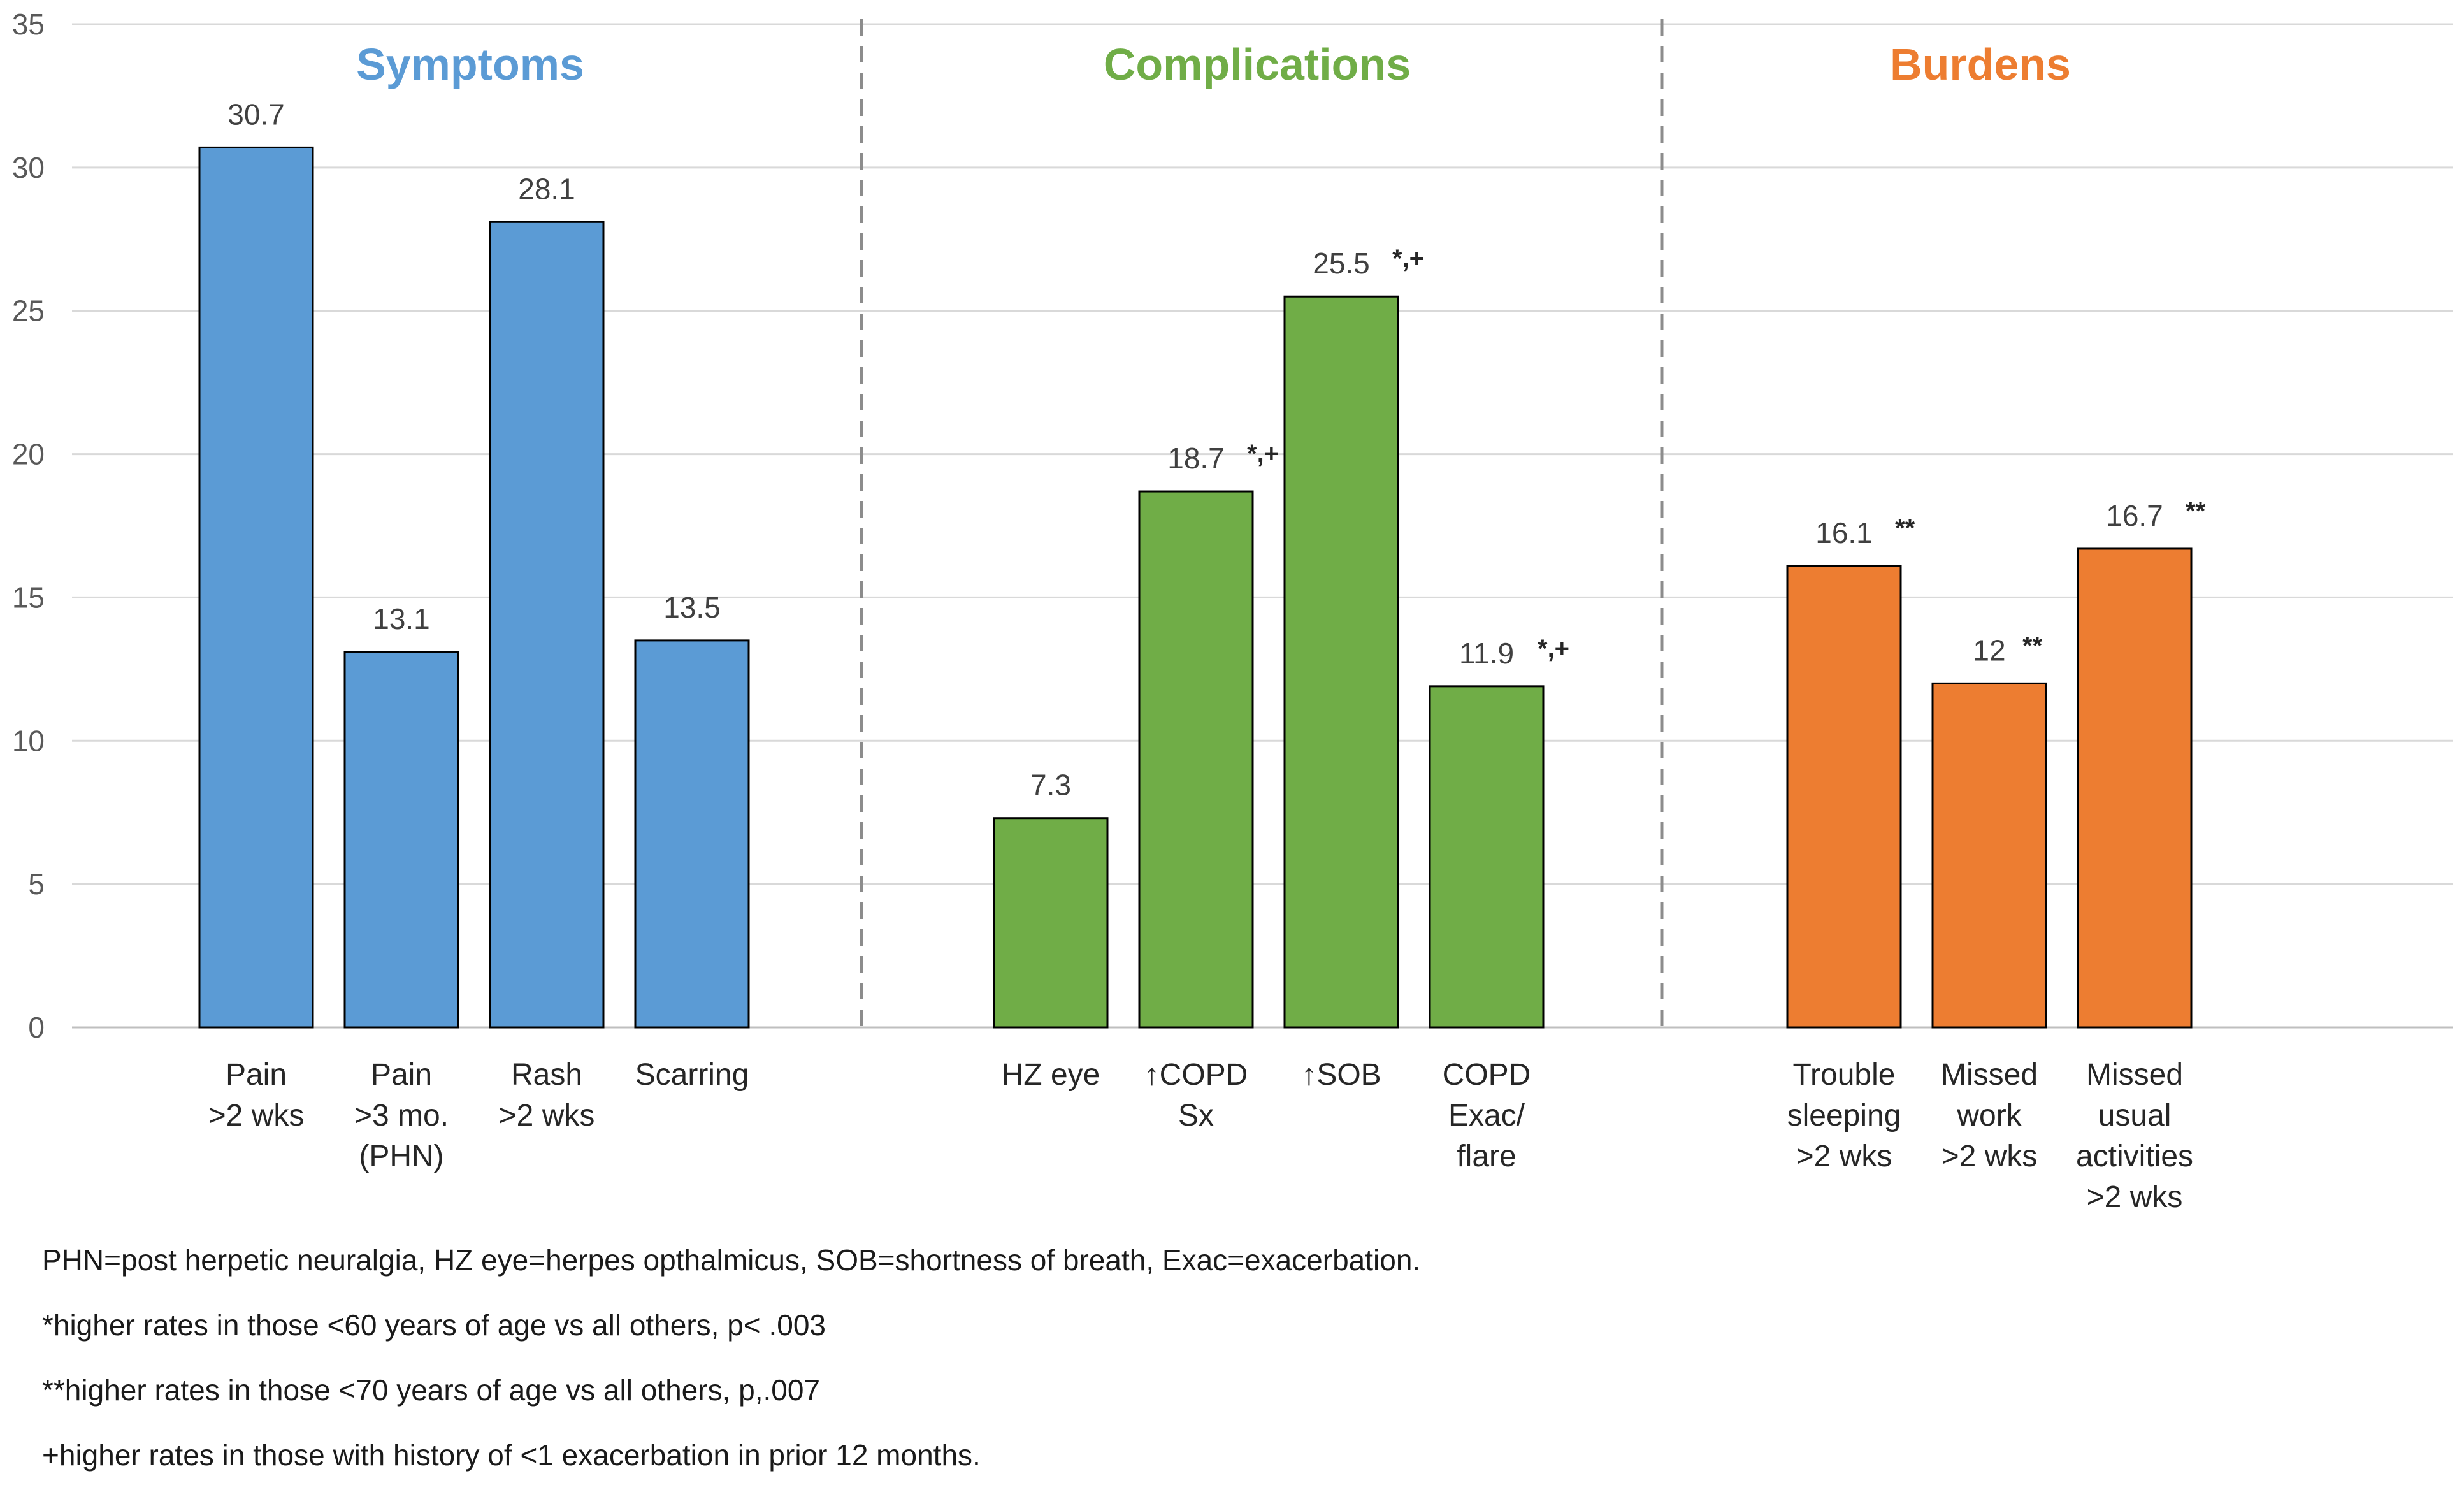 The image size is (2464, 1499). I want to click on data-label: 16.7, so click(2134, 515).